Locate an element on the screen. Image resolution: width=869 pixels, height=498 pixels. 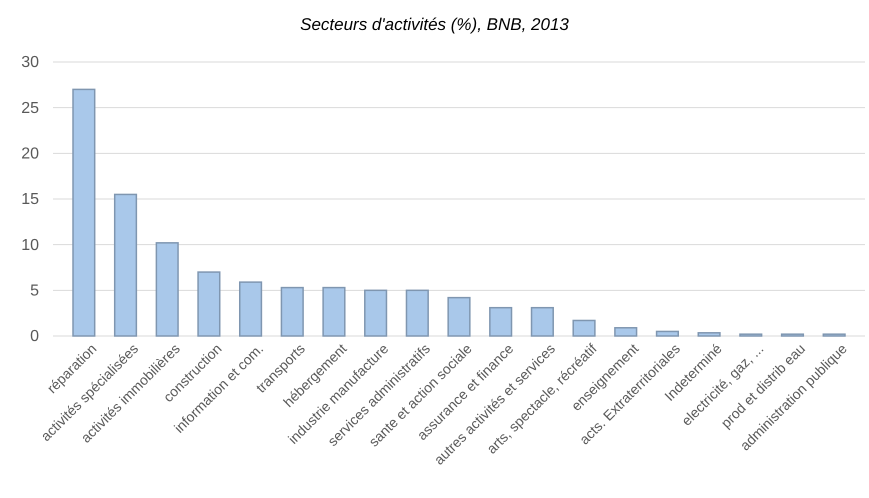
y-tick-label: 5 is located at coordinates (35, 291).